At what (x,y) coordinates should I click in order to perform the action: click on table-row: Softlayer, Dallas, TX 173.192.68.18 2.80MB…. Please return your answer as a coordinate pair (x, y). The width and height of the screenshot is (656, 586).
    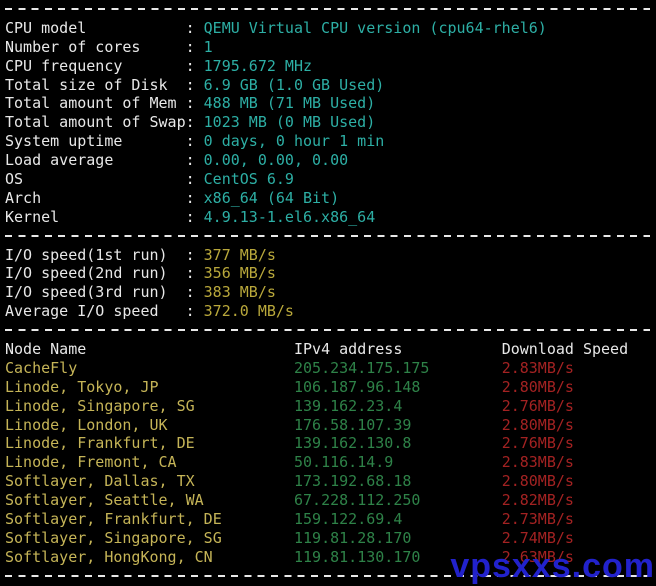
    Looking at the image, I should click on (330, 481).